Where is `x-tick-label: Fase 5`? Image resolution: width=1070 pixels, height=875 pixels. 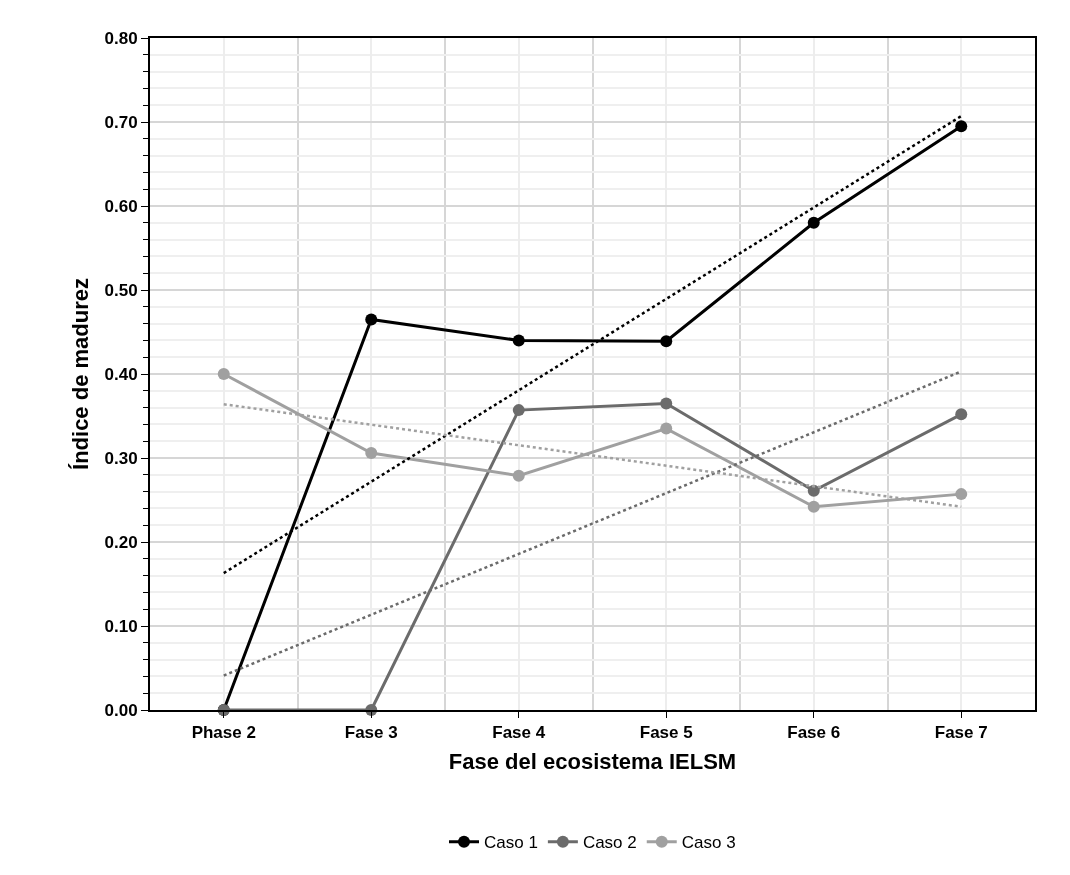
x-tick-label: Fase 5 is located at coordinates (666, 733).